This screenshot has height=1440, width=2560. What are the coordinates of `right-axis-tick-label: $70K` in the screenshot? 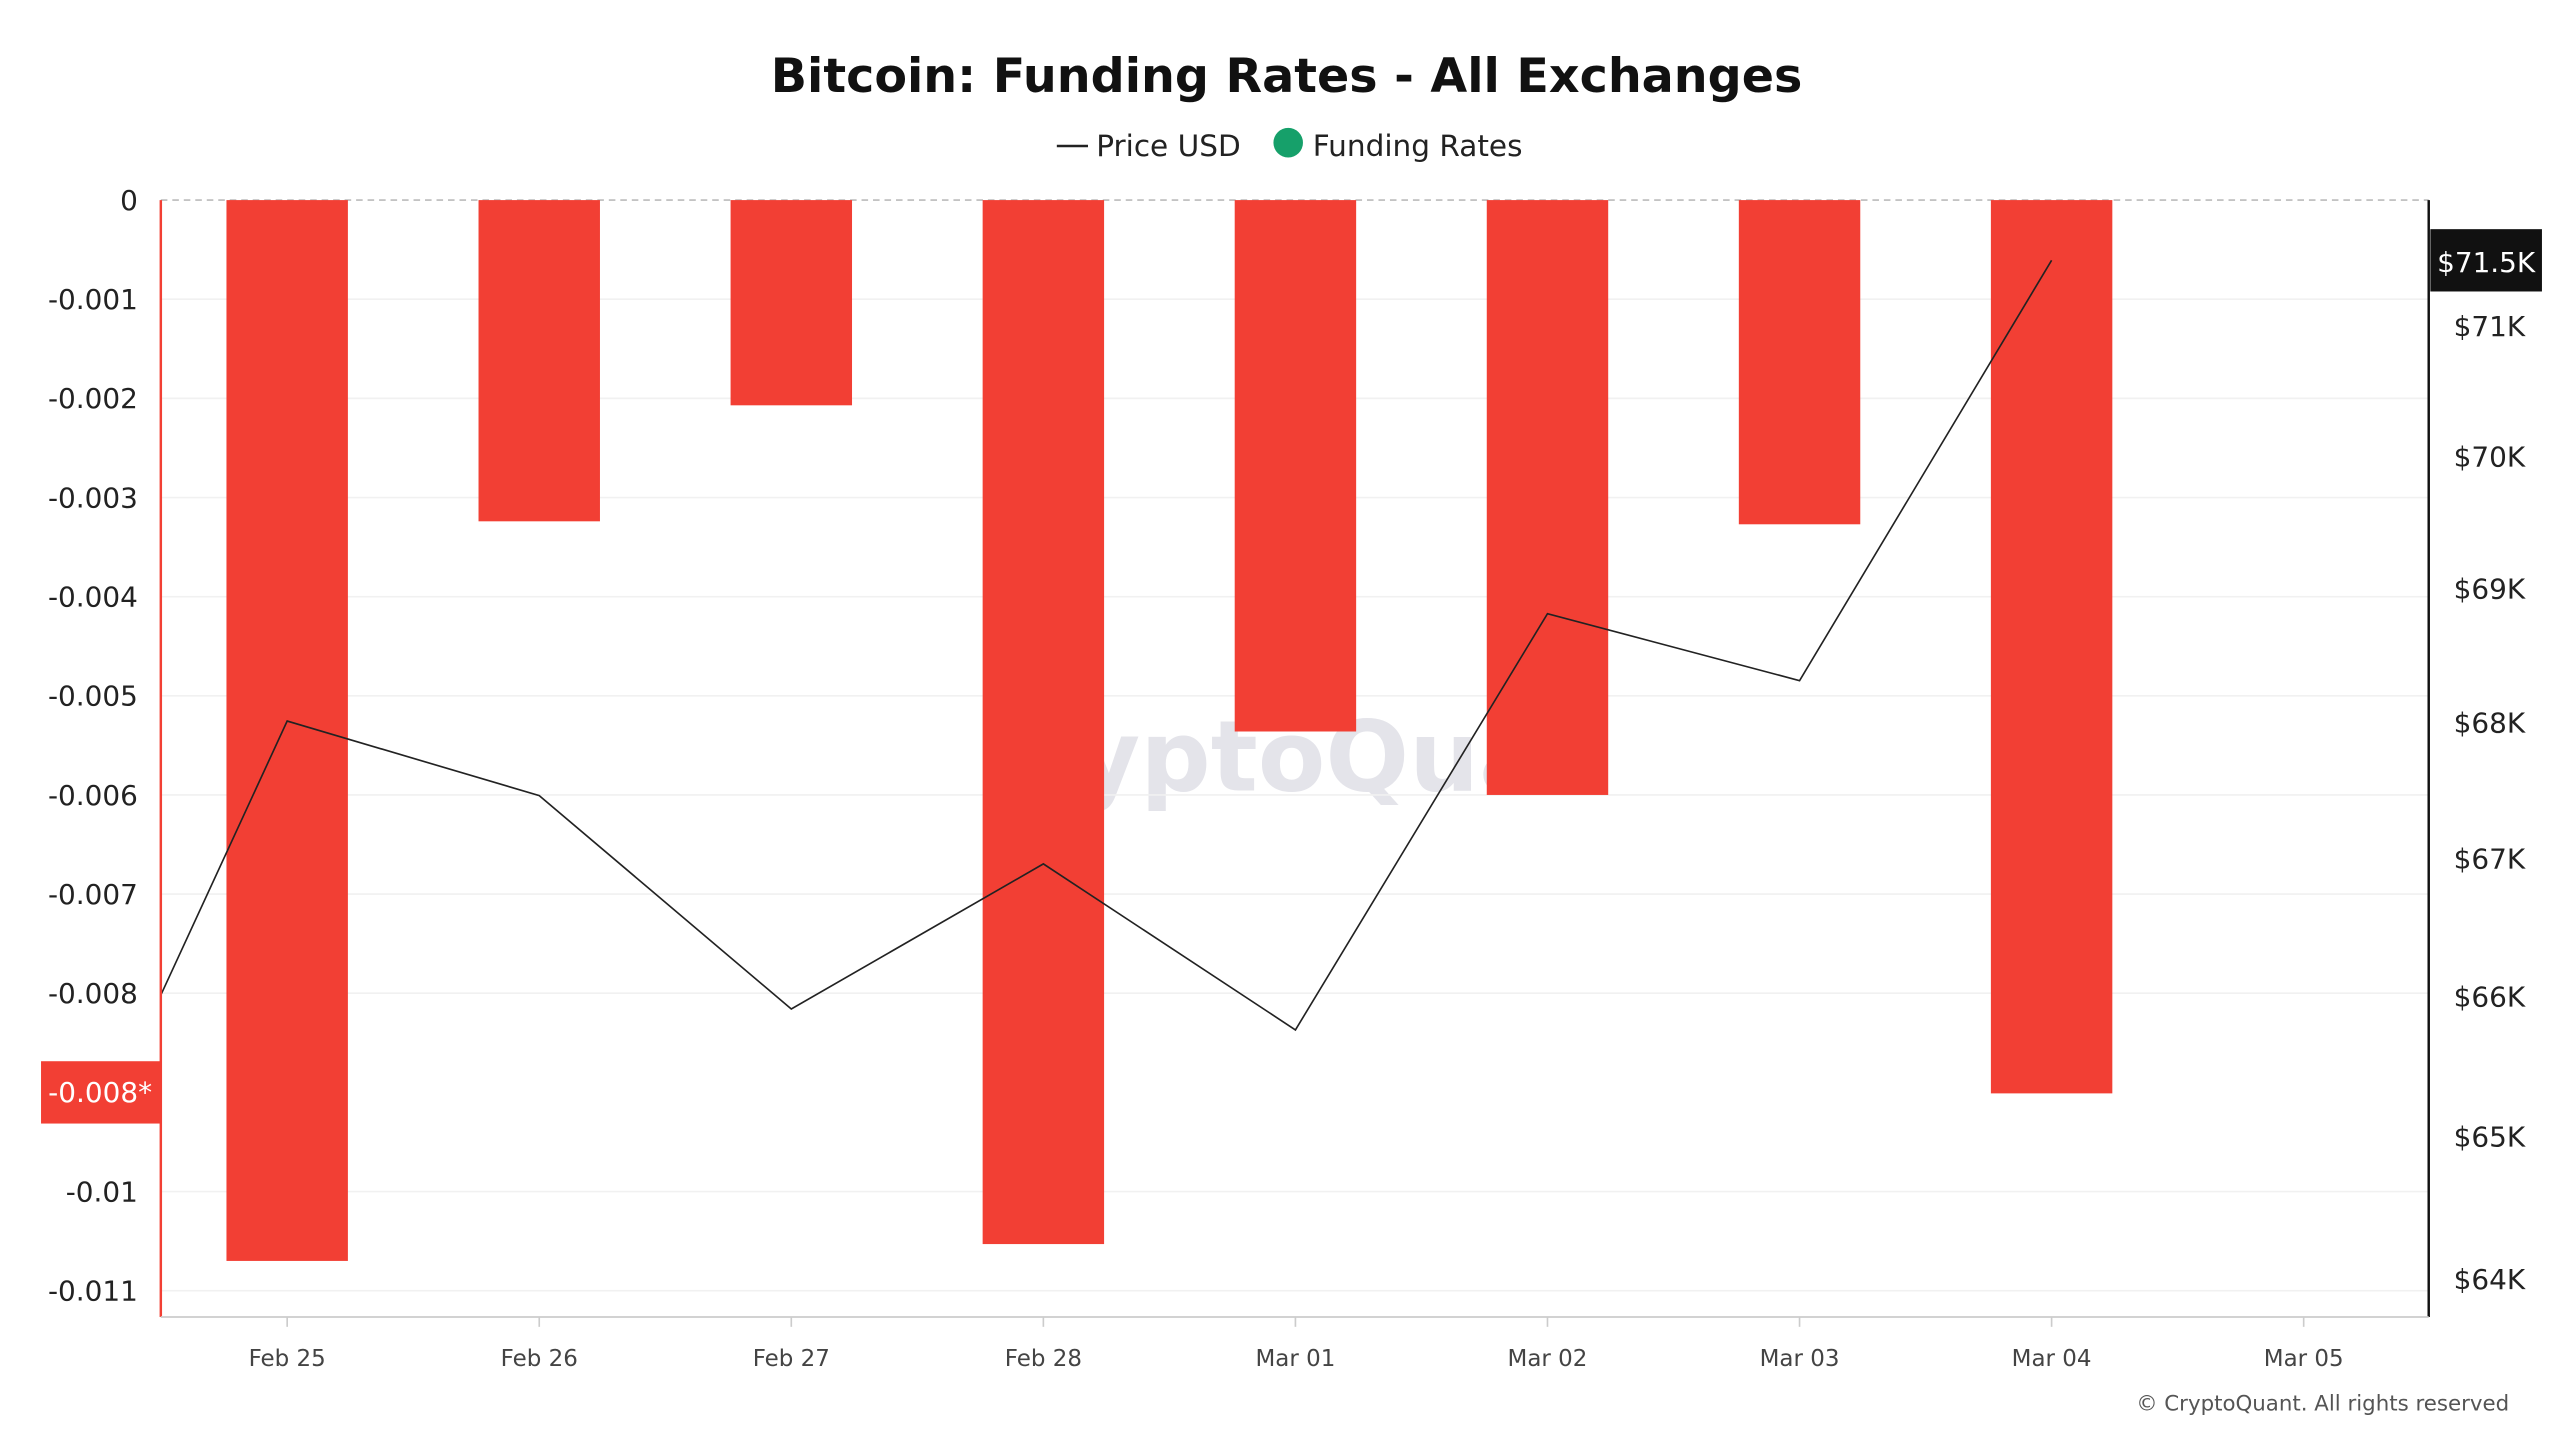 It's located at (2490, 456).